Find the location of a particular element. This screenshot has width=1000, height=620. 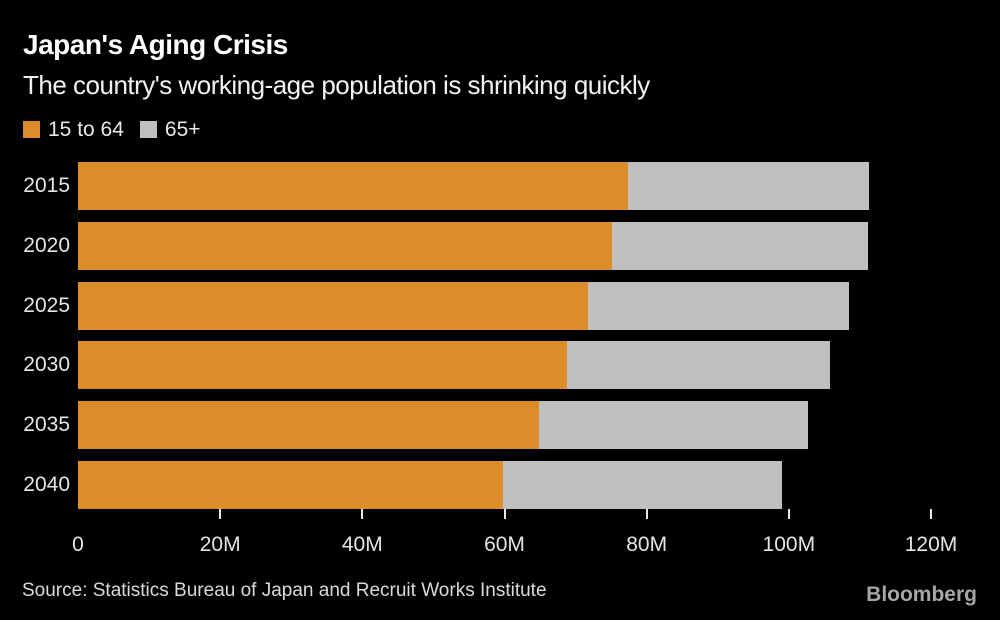

legend: 15 to 64 65+ is located at coordinates (112, 129).